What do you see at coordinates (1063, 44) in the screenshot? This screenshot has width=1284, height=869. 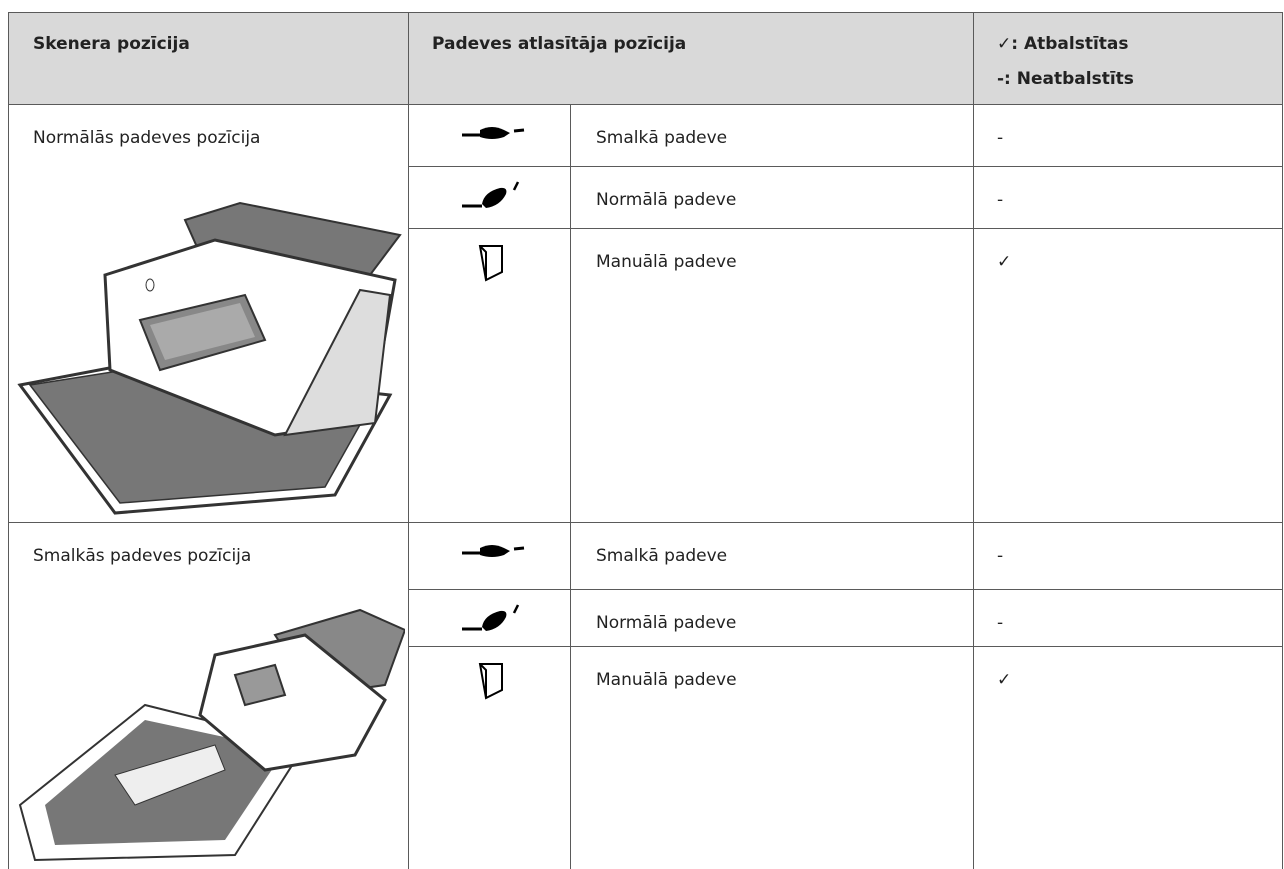 I see `legend-line: ✓: Atbalstītas` at bounding box center [1063, 44].